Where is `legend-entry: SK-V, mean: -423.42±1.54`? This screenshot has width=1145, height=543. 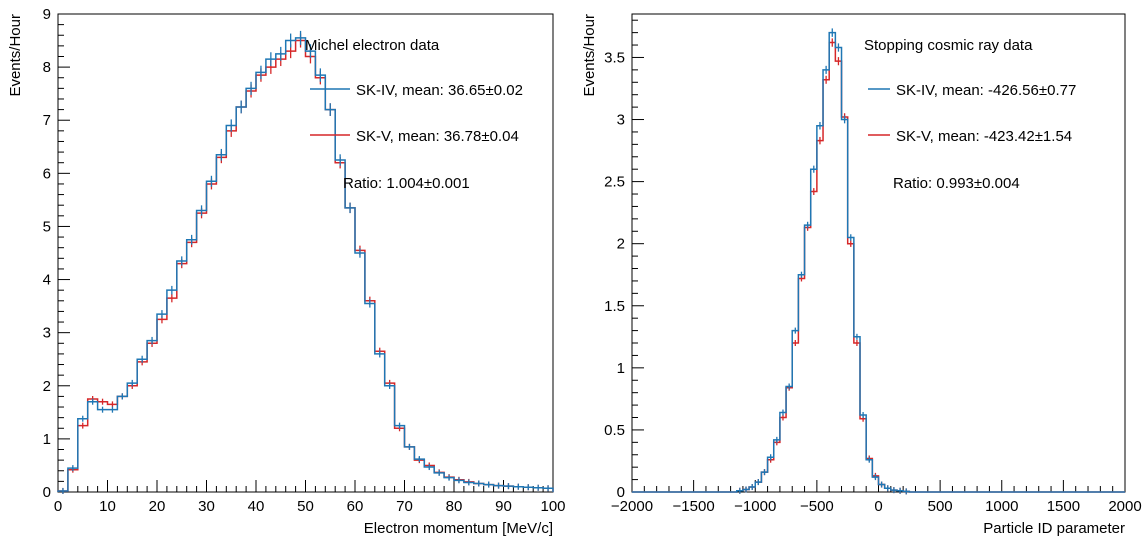 legend-entry: SK-V, mean: -423.42±1.54 is located at coordinates (984, 136).